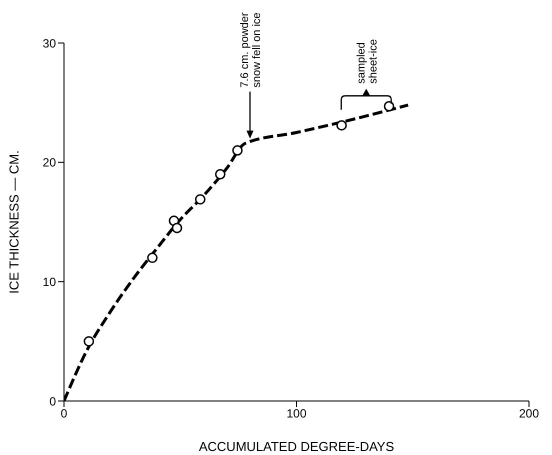 The width and height of the screenshot is (552, 455). I want to click on annotation: 7.6 cm. powder snow fell on ice, so click(251, 50).